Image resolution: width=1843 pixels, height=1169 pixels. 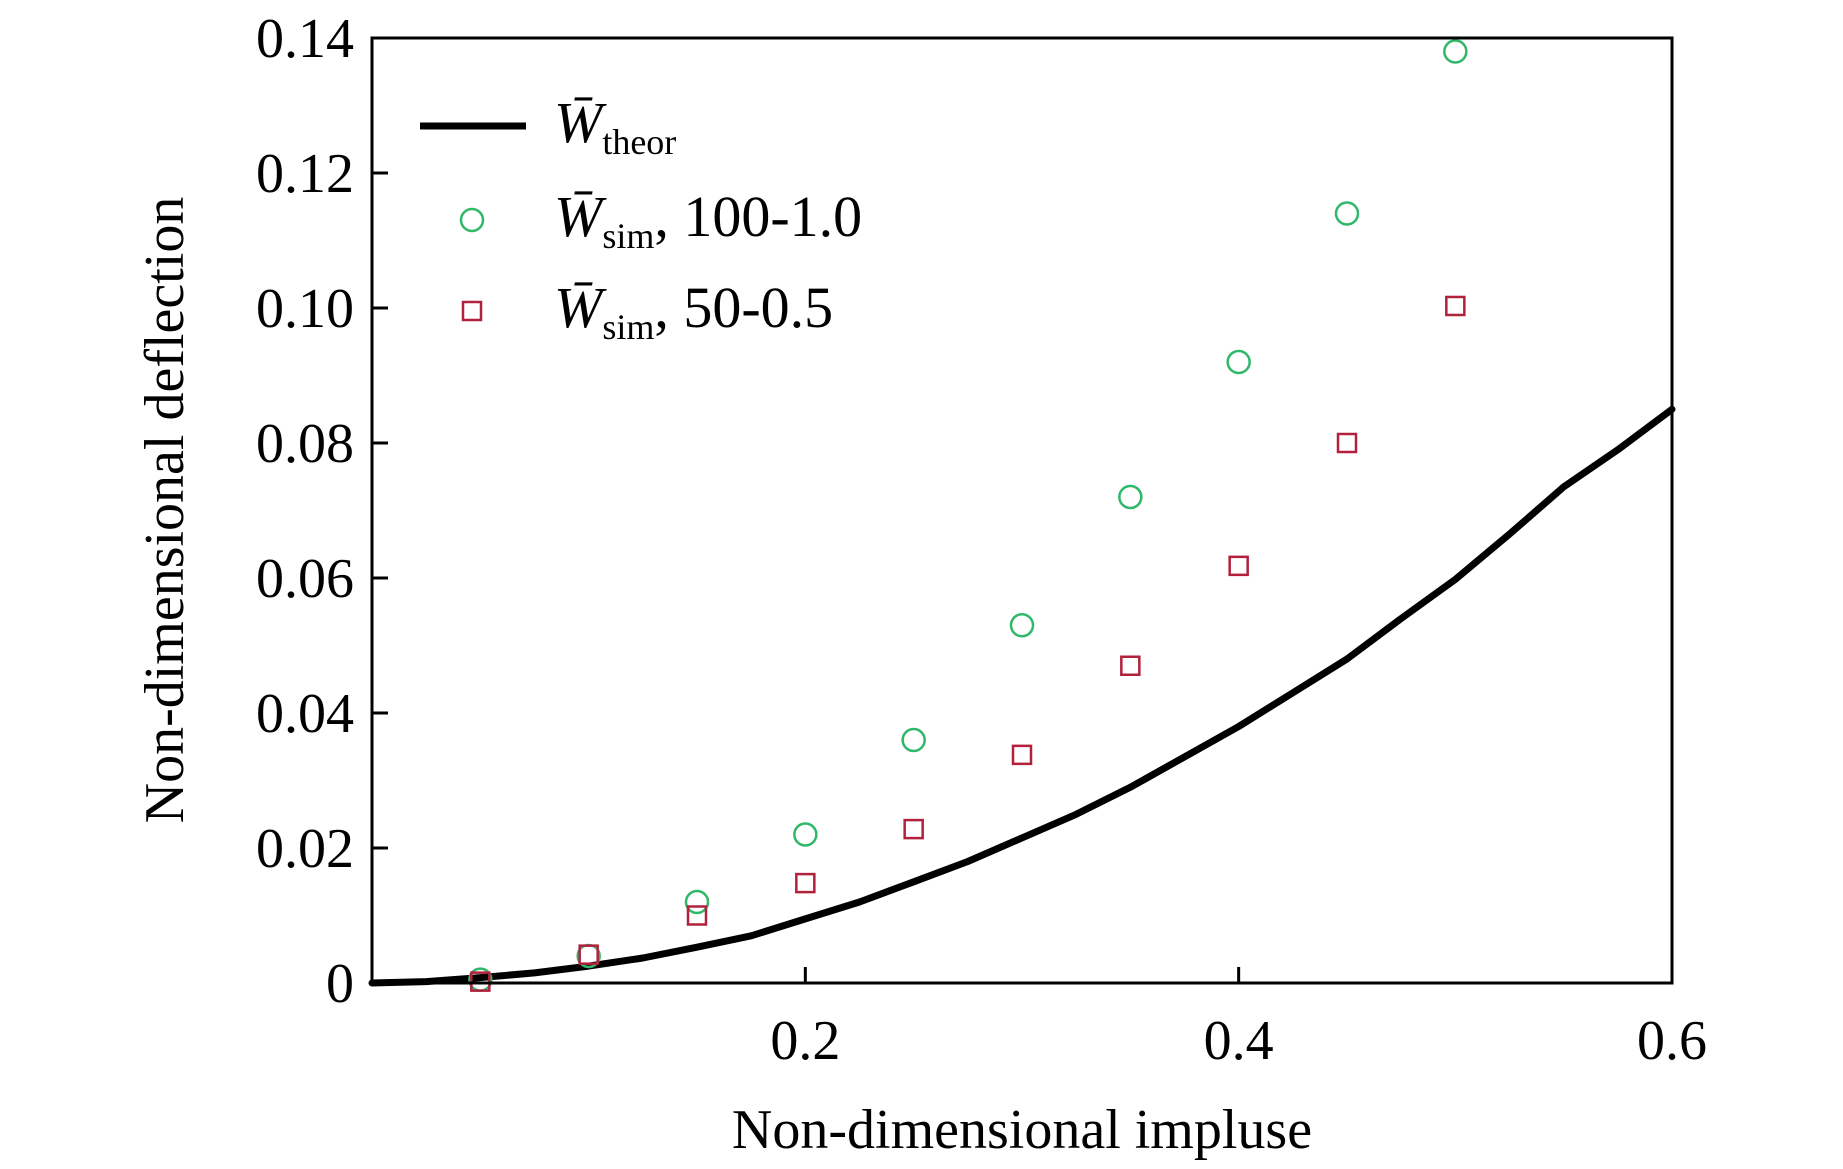 I want to click on x-tick-label: 0.6, so click(x=1672, y=1041).